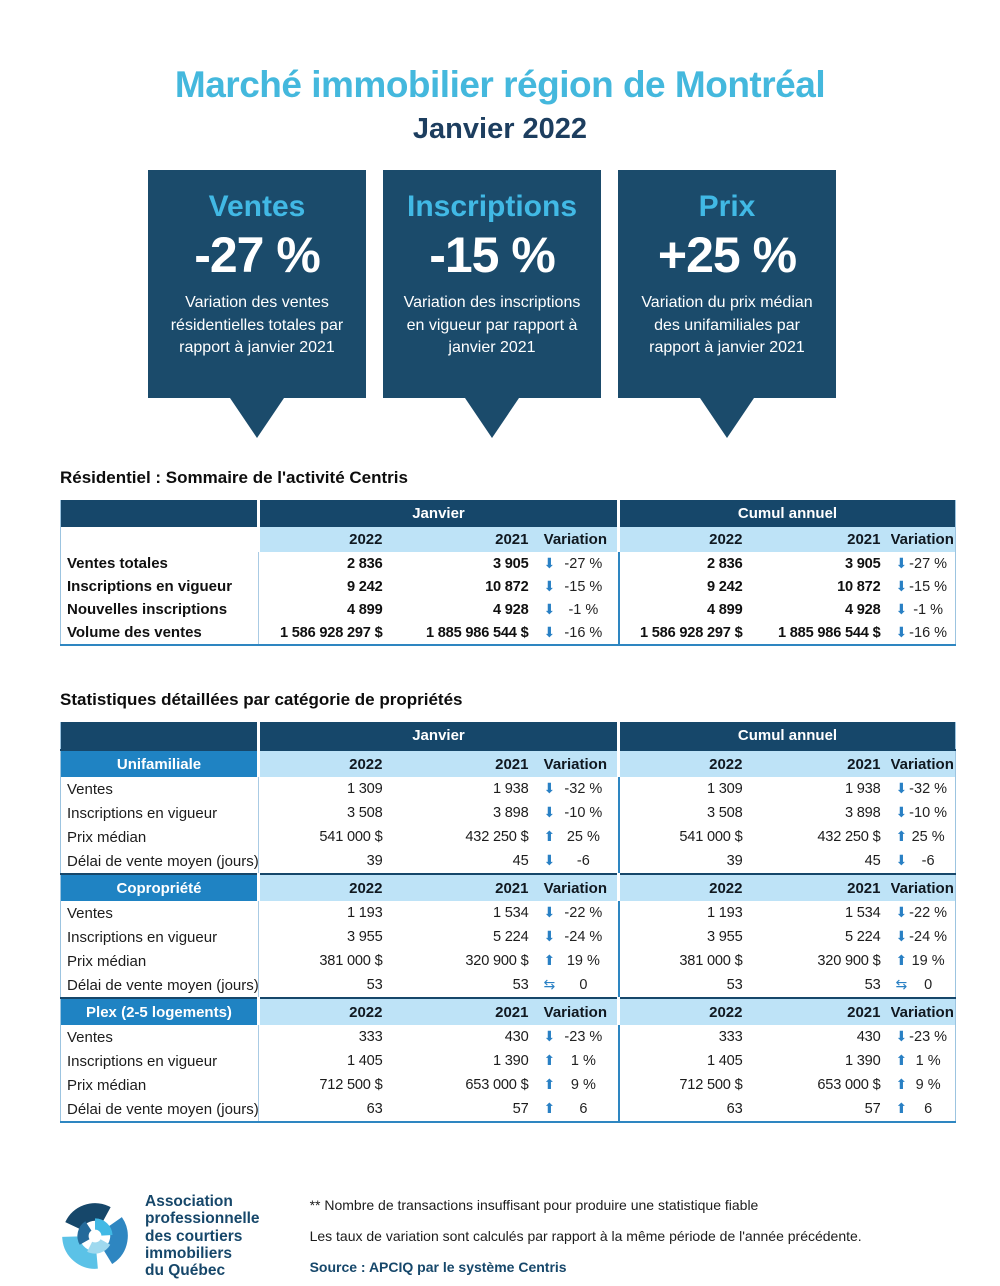  I want to click on row-label: Délai de vente moyen (jours), so click(163, 1109).